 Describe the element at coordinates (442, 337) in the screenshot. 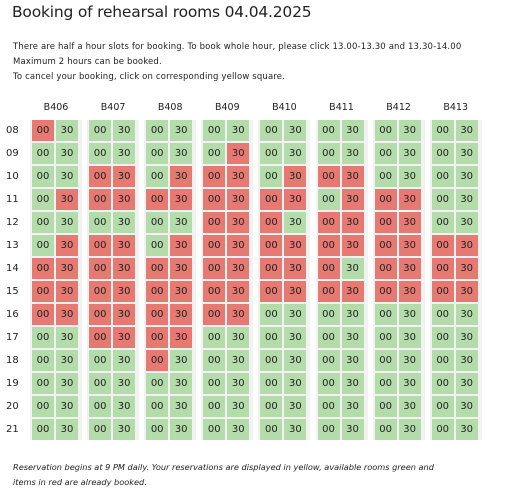

I see `slot-b413-1700: 00` at that location.